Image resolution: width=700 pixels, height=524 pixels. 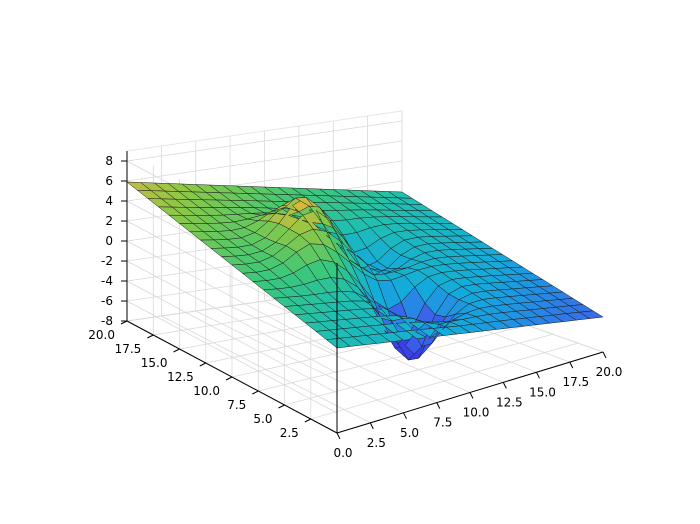 What do you see at coordinates (442, 423) in the screenshot?
I see `x-tick-label: 7.5` at bounding box center [442, 423].